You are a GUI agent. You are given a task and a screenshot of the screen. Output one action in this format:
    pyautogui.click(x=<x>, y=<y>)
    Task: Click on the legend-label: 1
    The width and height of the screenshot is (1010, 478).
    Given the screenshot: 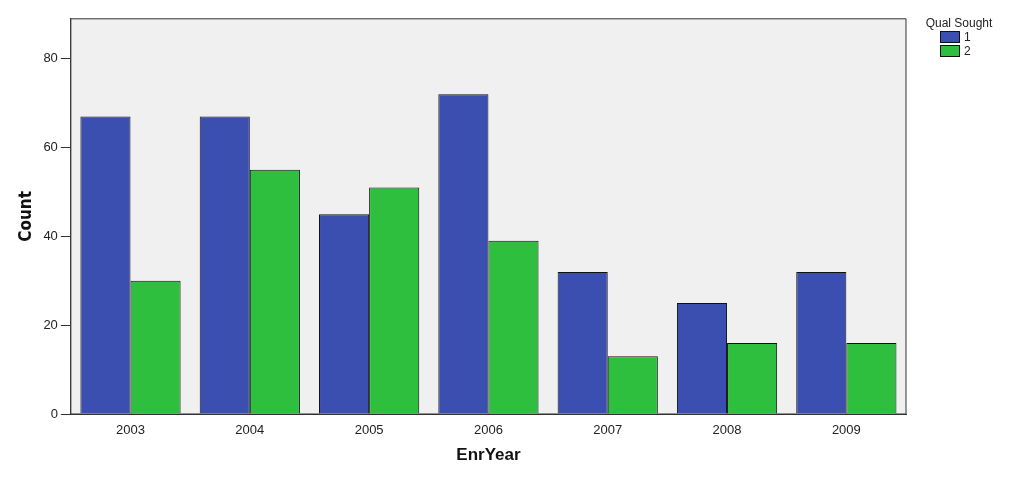 What is the action you would take?
    pyautogui.click(x=967, y=37)
    